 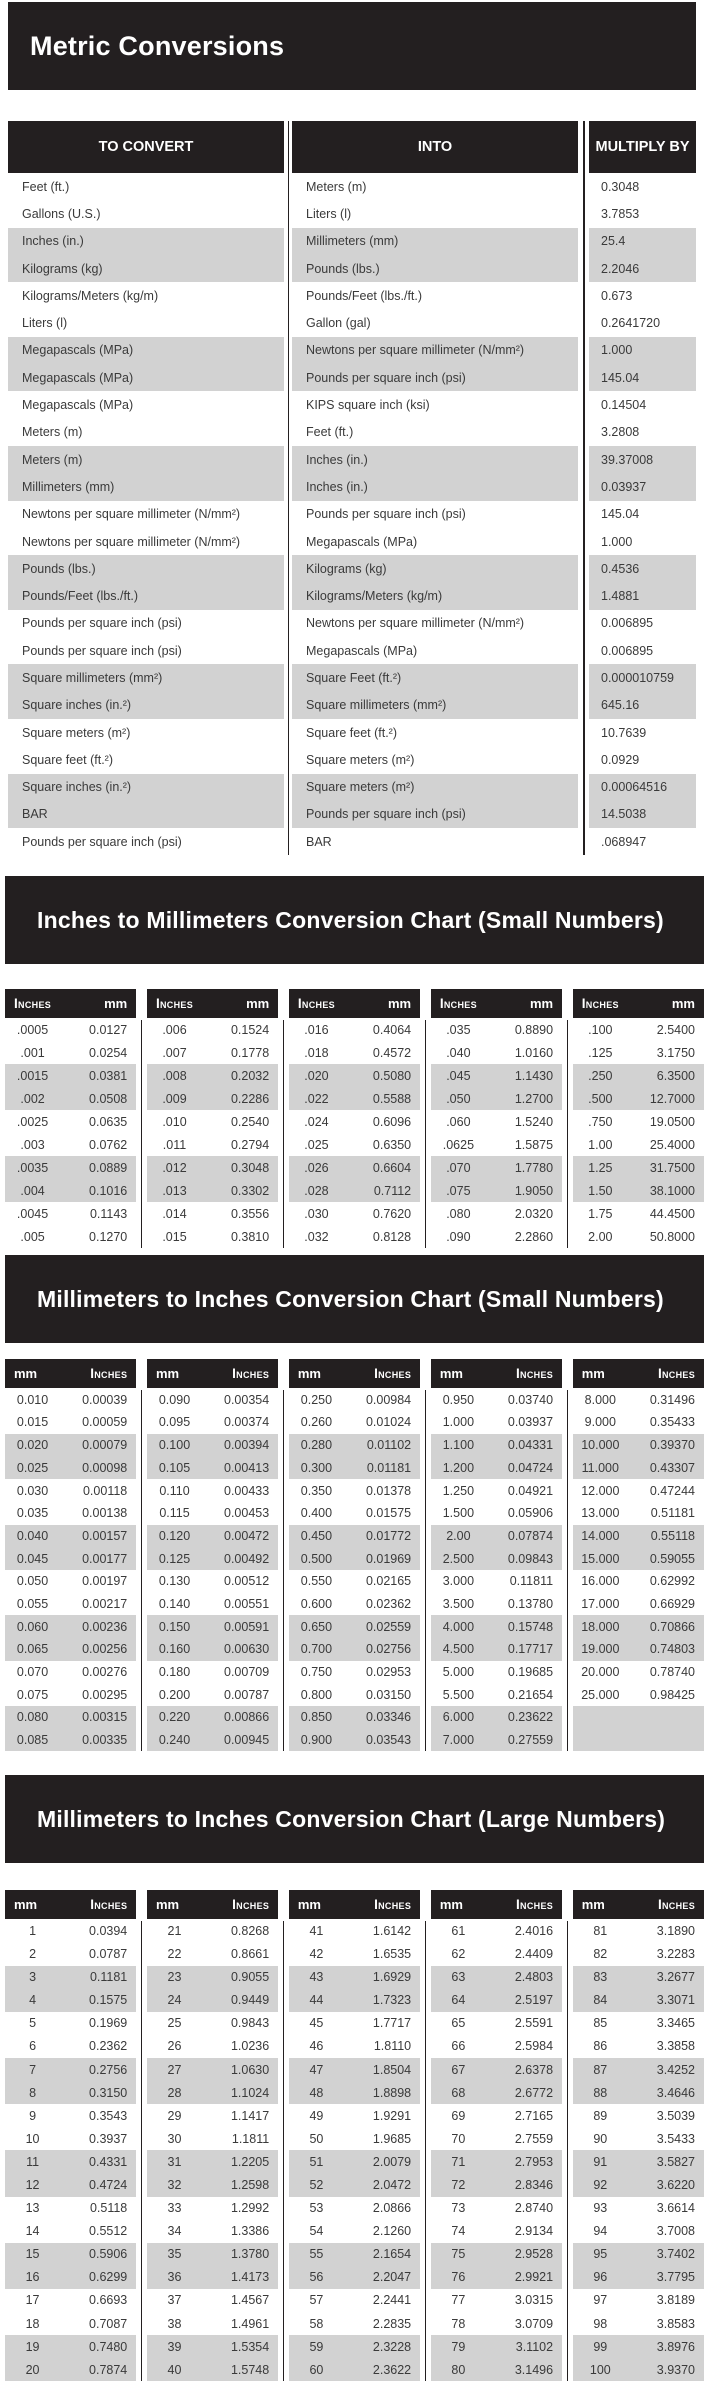 I want to click on table-cell-from: Megapascals (MPa), so click(x=146, y=350).